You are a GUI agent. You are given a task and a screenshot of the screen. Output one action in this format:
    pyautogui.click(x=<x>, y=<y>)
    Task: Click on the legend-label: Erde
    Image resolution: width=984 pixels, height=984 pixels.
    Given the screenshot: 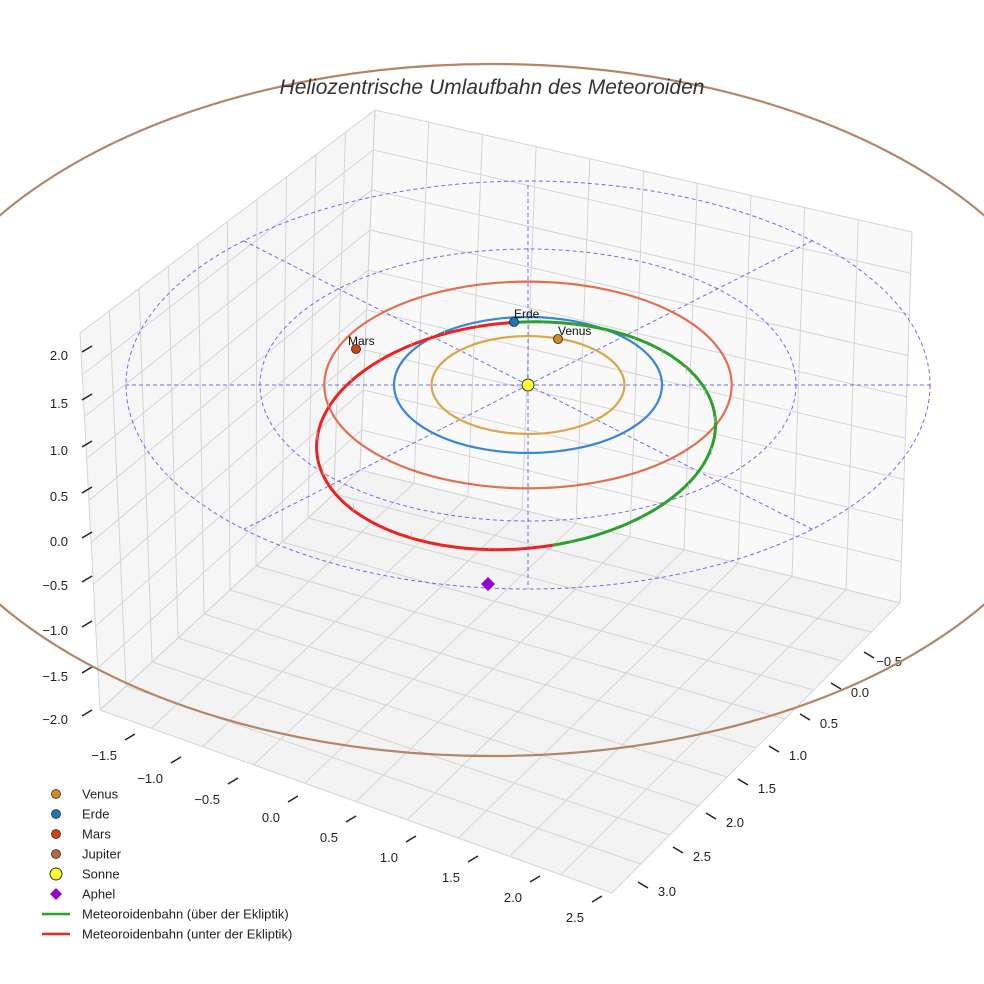 What is the action you would take?
    pyautogui.click(x=95, y=814)
    